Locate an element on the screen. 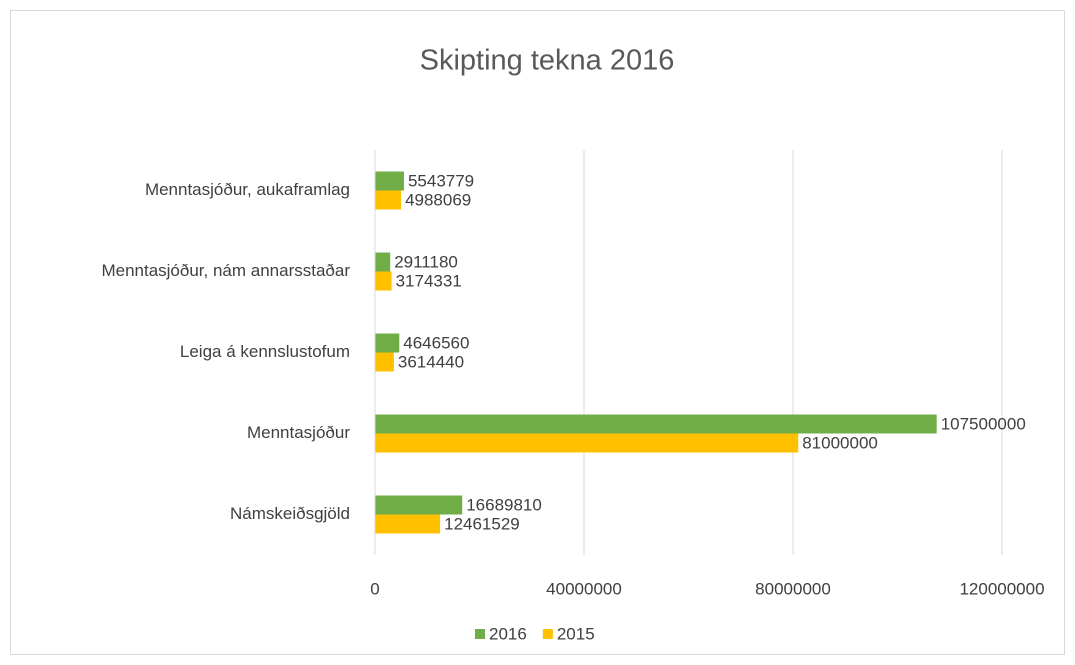  data-label: 4646560 is located at coordinates (436, 342).